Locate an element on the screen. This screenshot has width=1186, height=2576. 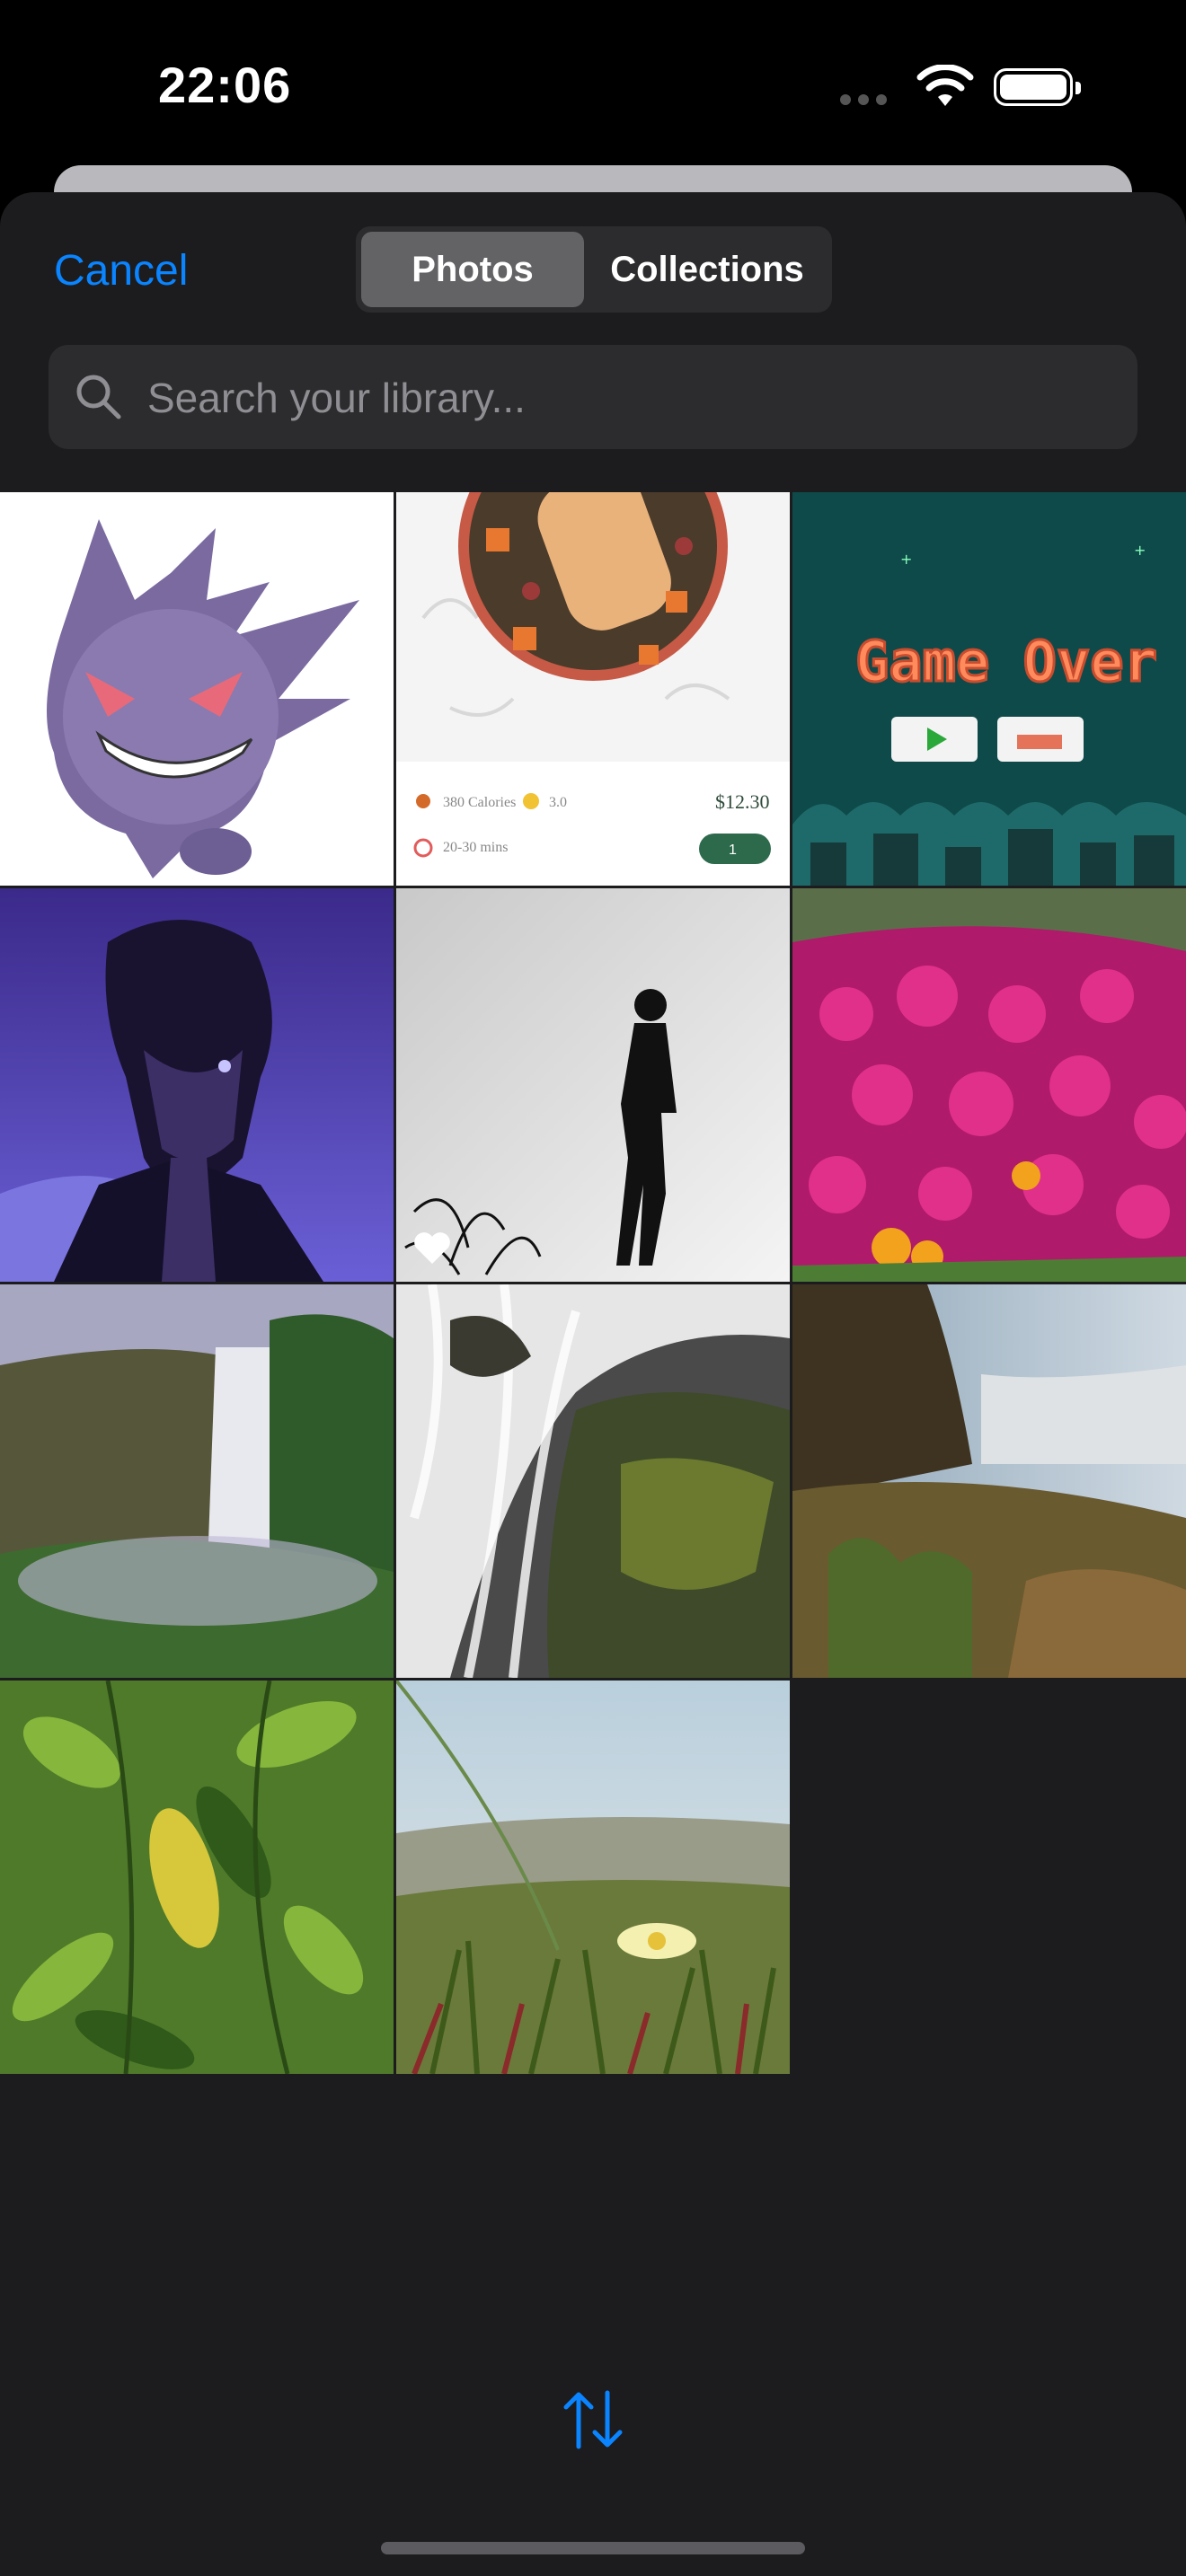
game-over-title: Game Over is located at coordinates (1006, 661).